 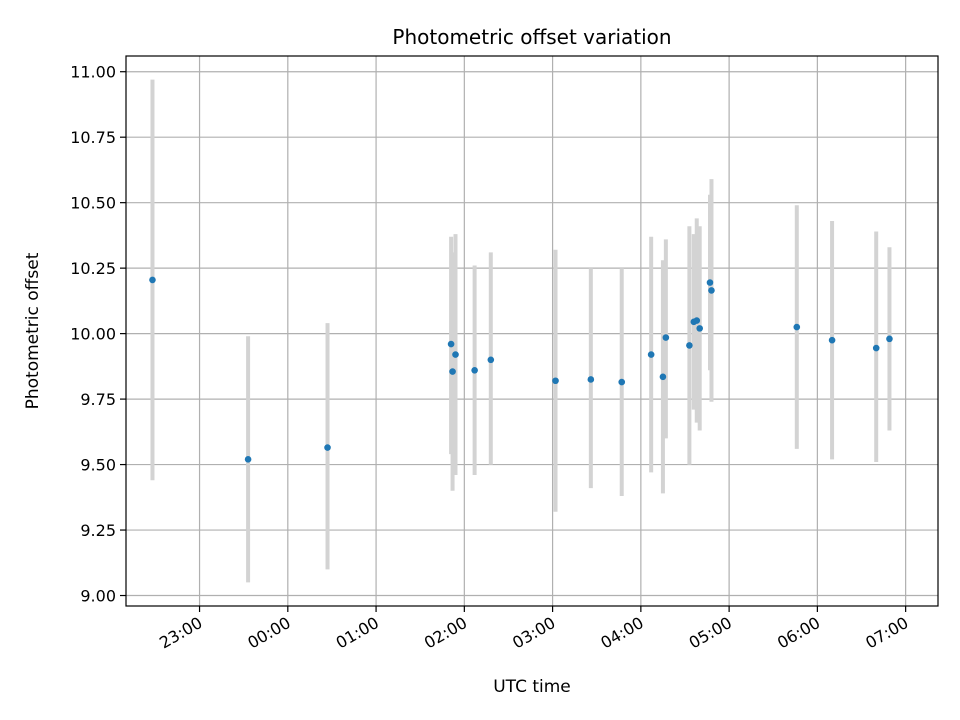 What do you see at coordinates (98, 465) in the screenshot?
I see `y-tick-label: 9.50` at bounding box center [98, 465].